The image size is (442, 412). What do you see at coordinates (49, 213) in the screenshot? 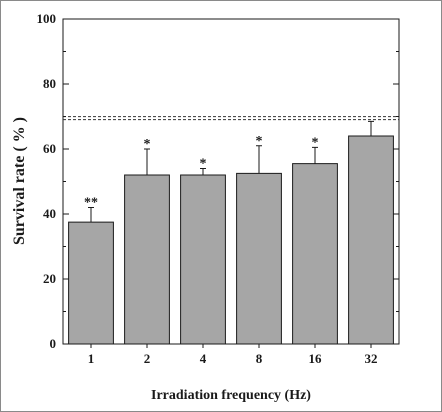
I see `y-tick-label: 40` at bounding box center [49, 213].